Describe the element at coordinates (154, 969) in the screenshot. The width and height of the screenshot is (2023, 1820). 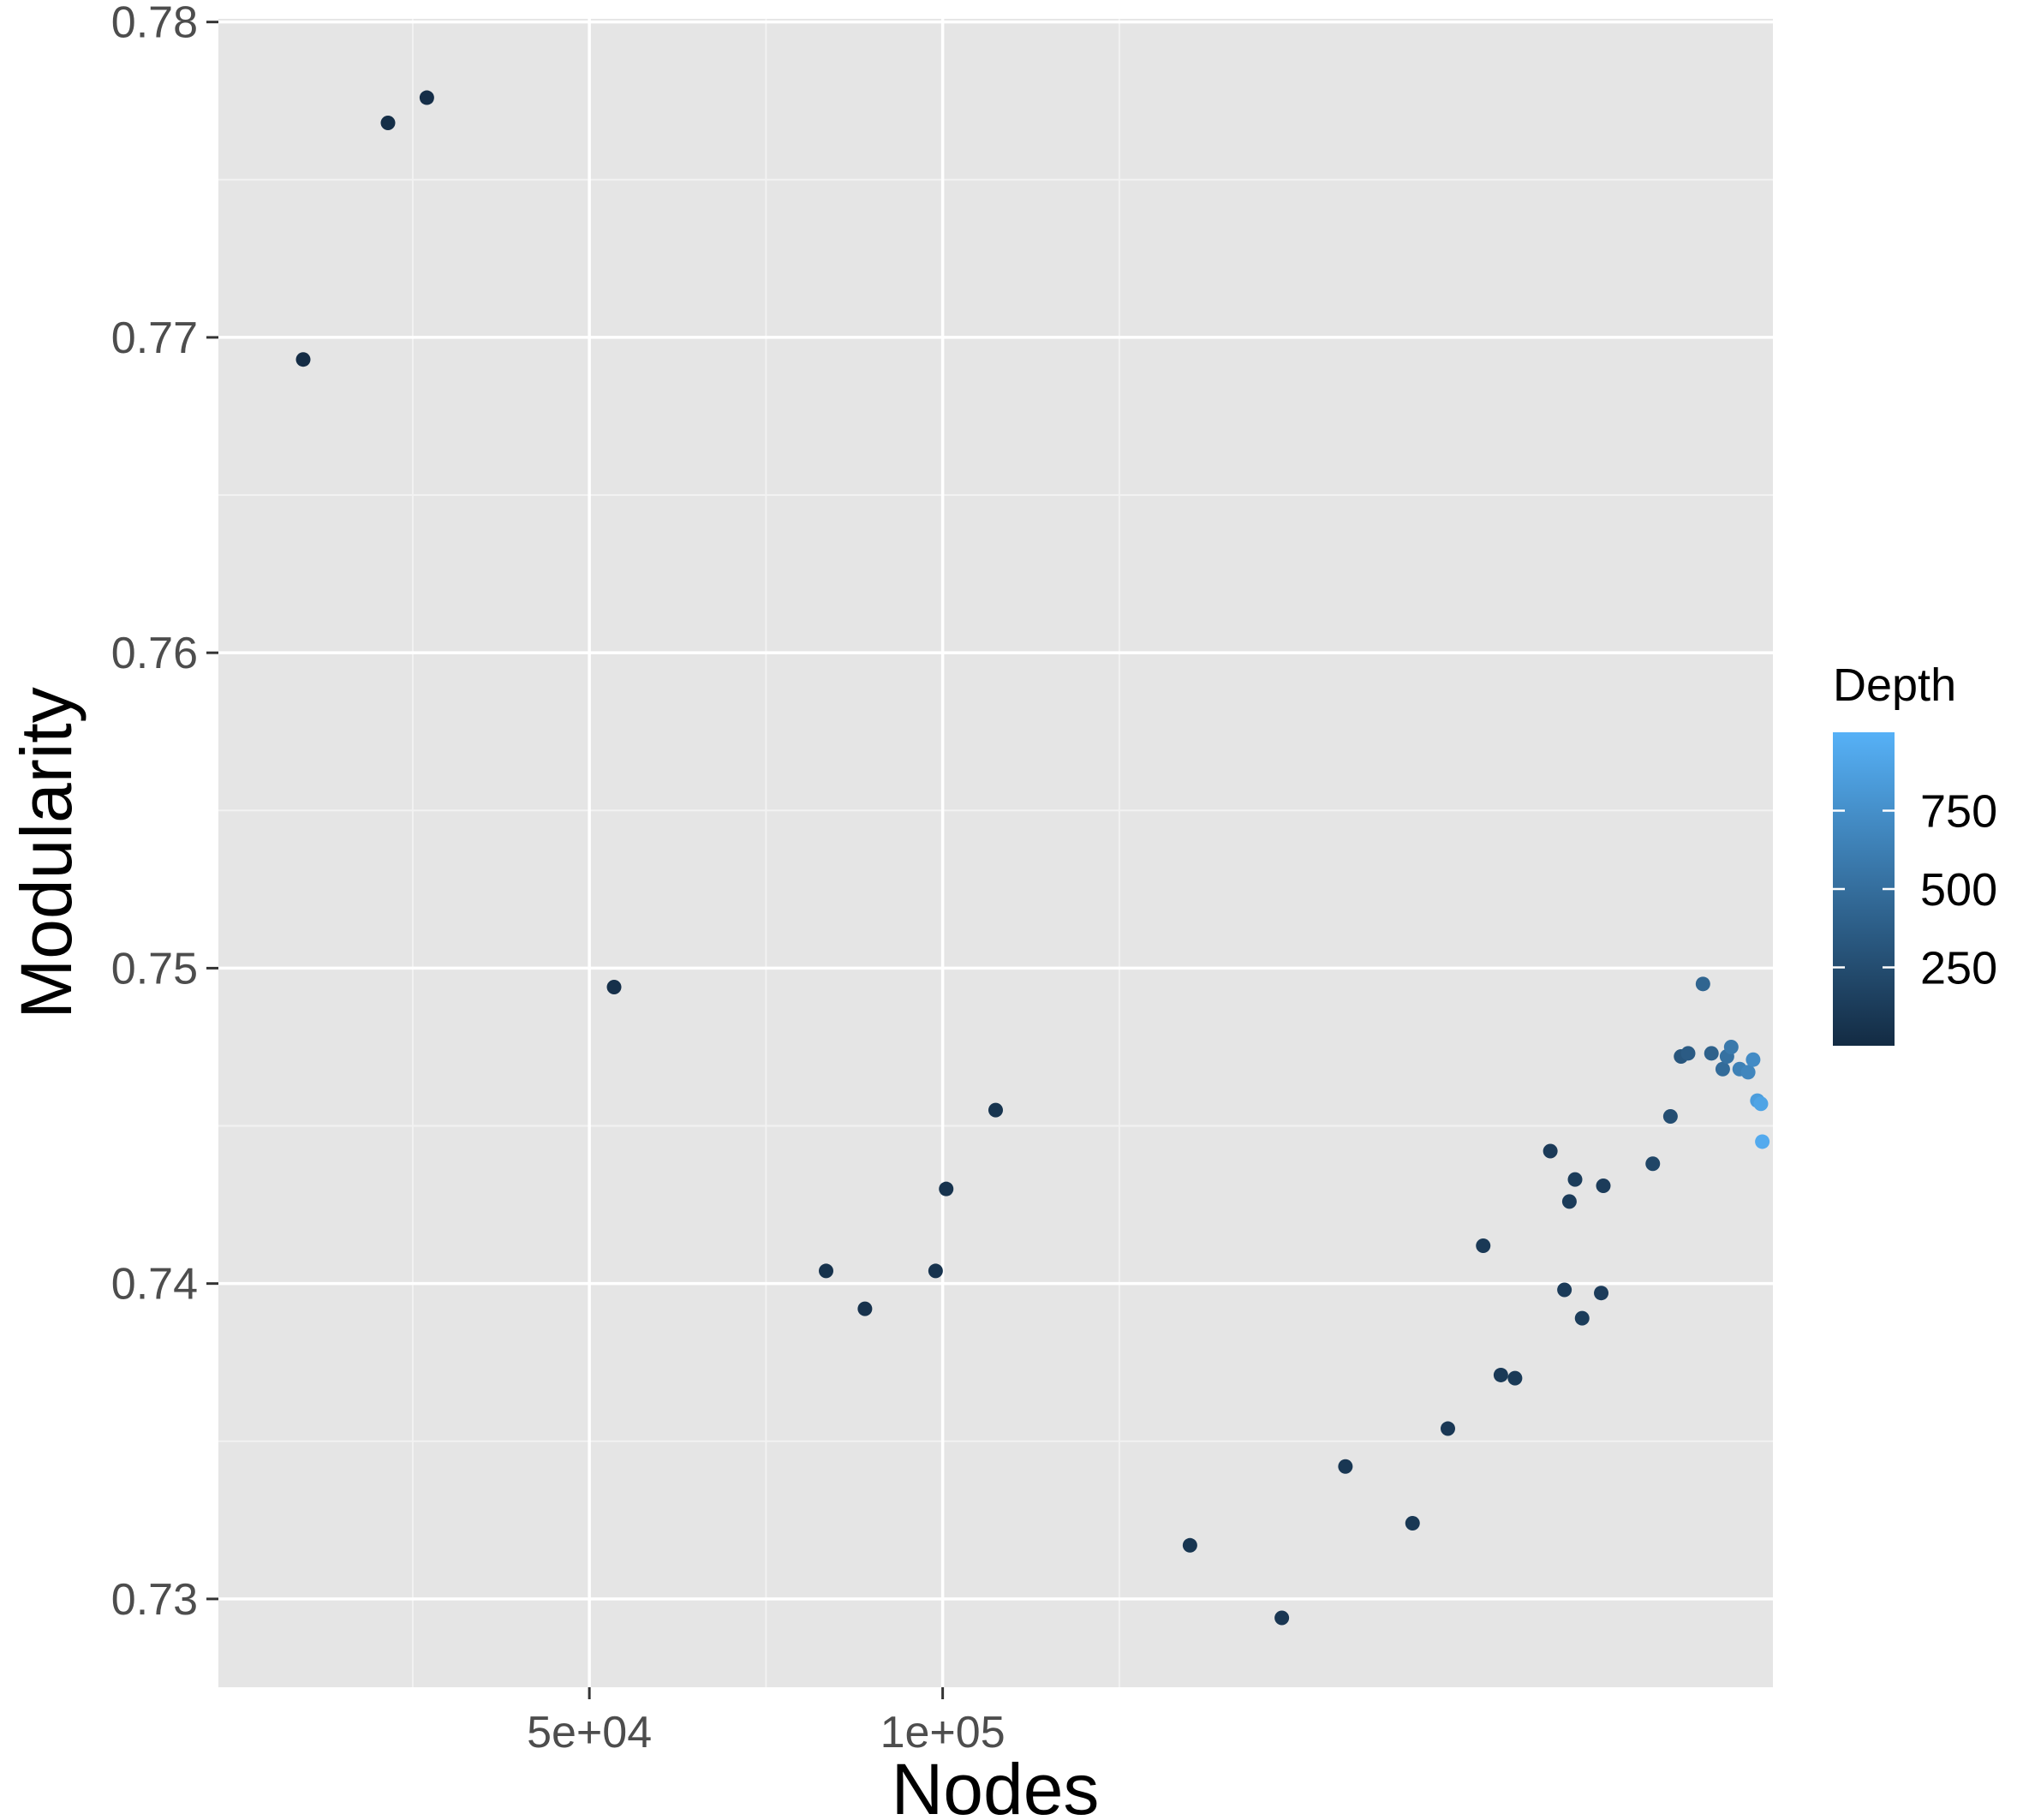
I see `y-tick-label: 0.75` at that location.